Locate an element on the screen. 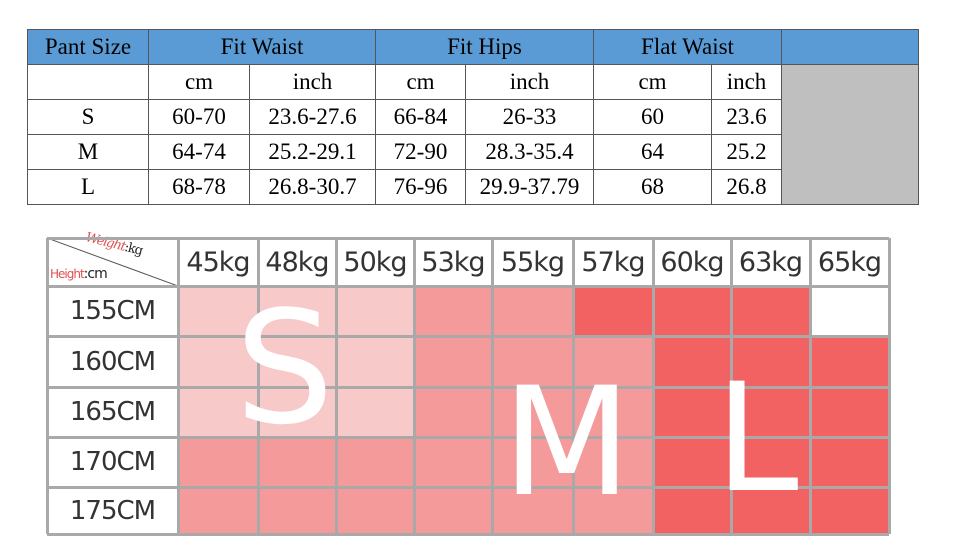 This screenshot has height=554, width=958. value-cell: 26.8-30.7 is located at coordinates (312, 187).